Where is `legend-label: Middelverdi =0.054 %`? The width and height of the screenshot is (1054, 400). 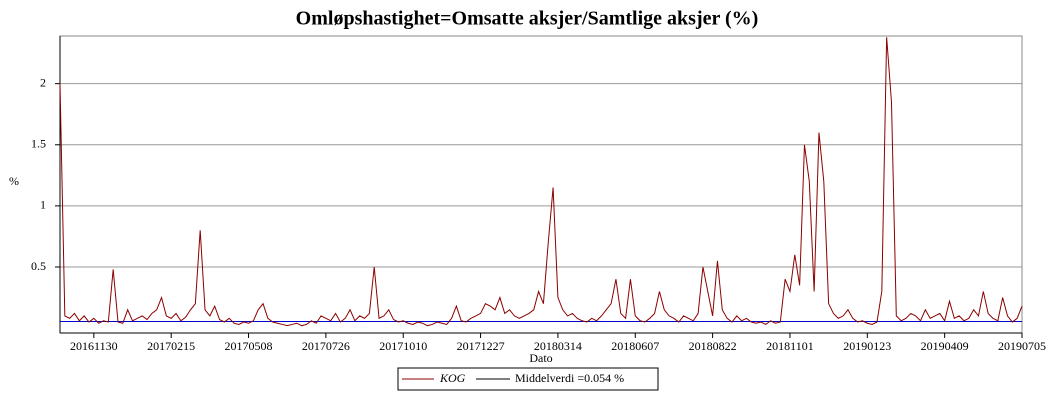 legend-label: Middelverdi =0.054 % is located at coordinates (569, 378).